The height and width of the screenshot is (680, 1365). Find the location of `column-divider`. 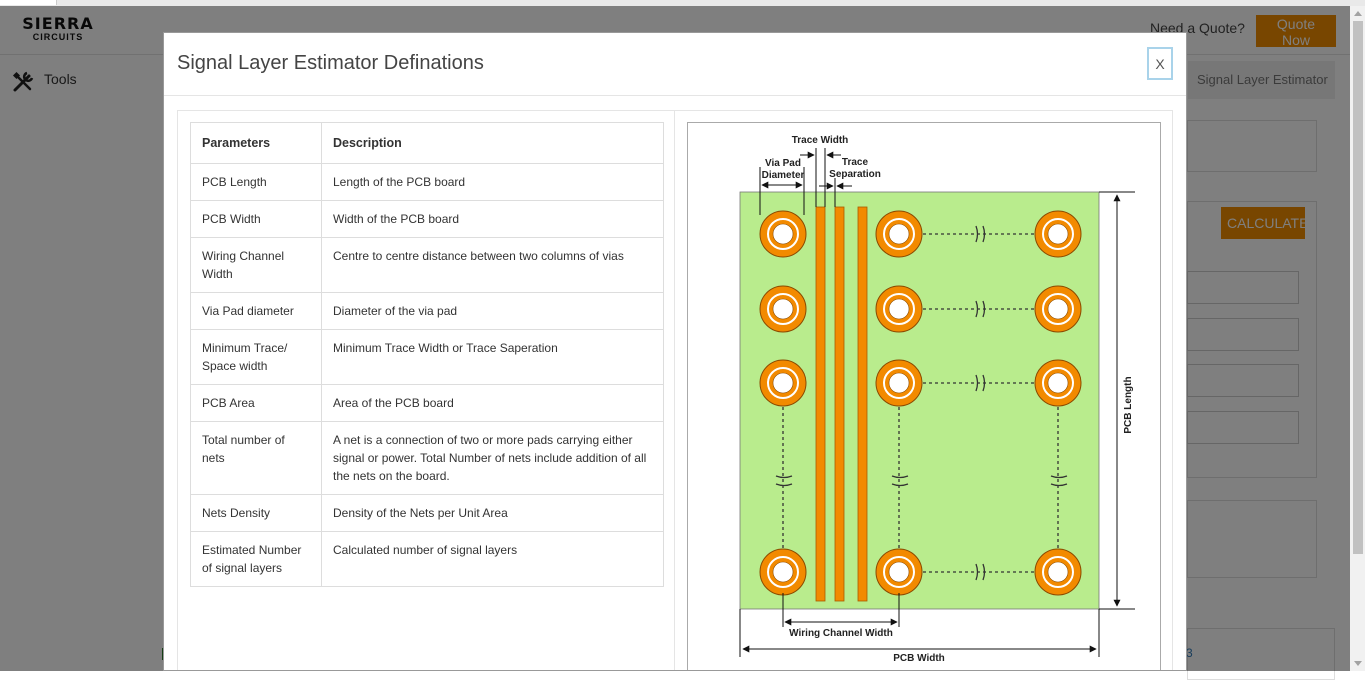

column-divider is located at coordinates (674, 390).